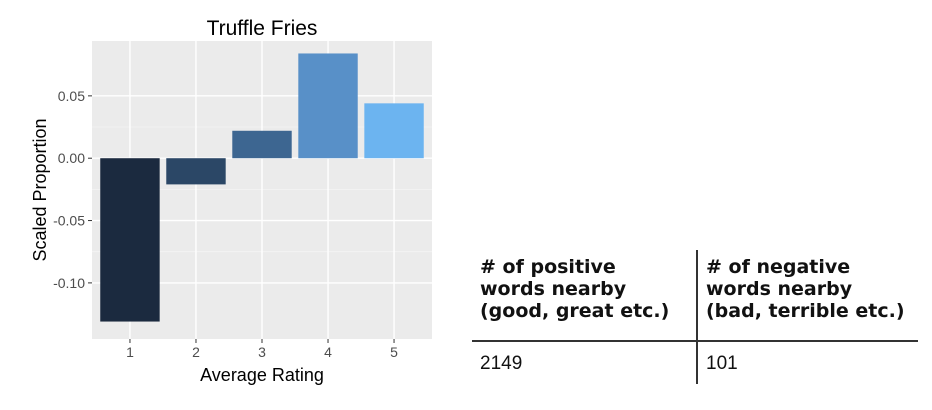 The image size is (932, 410). What do you see at coordinates (779, 289) in the screenshot?
I see `negative-header-line: words nearby` at bounding box center [779, 289].